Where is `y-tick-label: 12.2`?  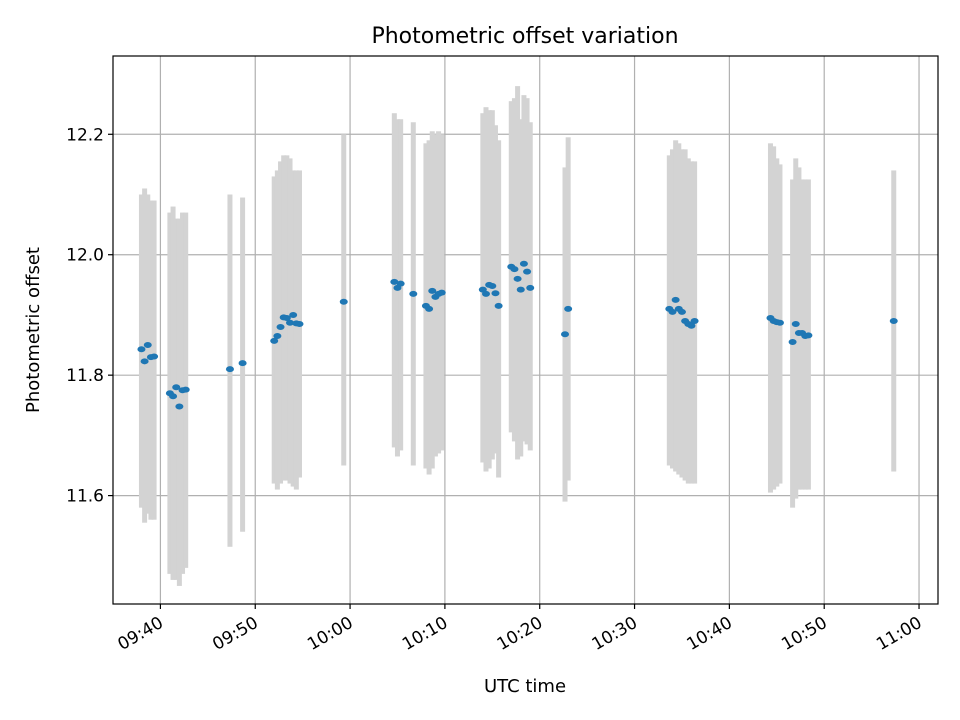
y-tick-label: 12.2 is located at coordinates (85, 135).